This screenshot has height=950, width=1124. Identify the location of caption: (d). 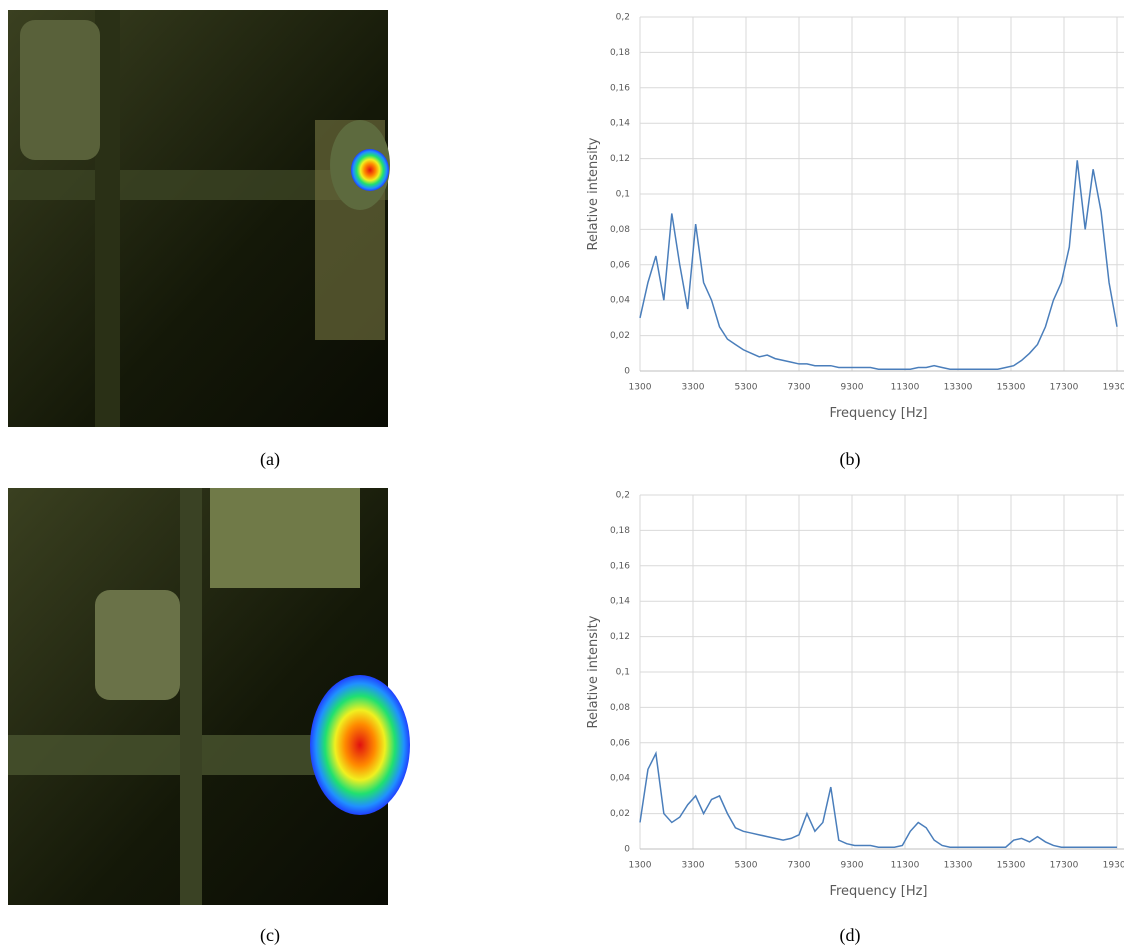
(850, 935).